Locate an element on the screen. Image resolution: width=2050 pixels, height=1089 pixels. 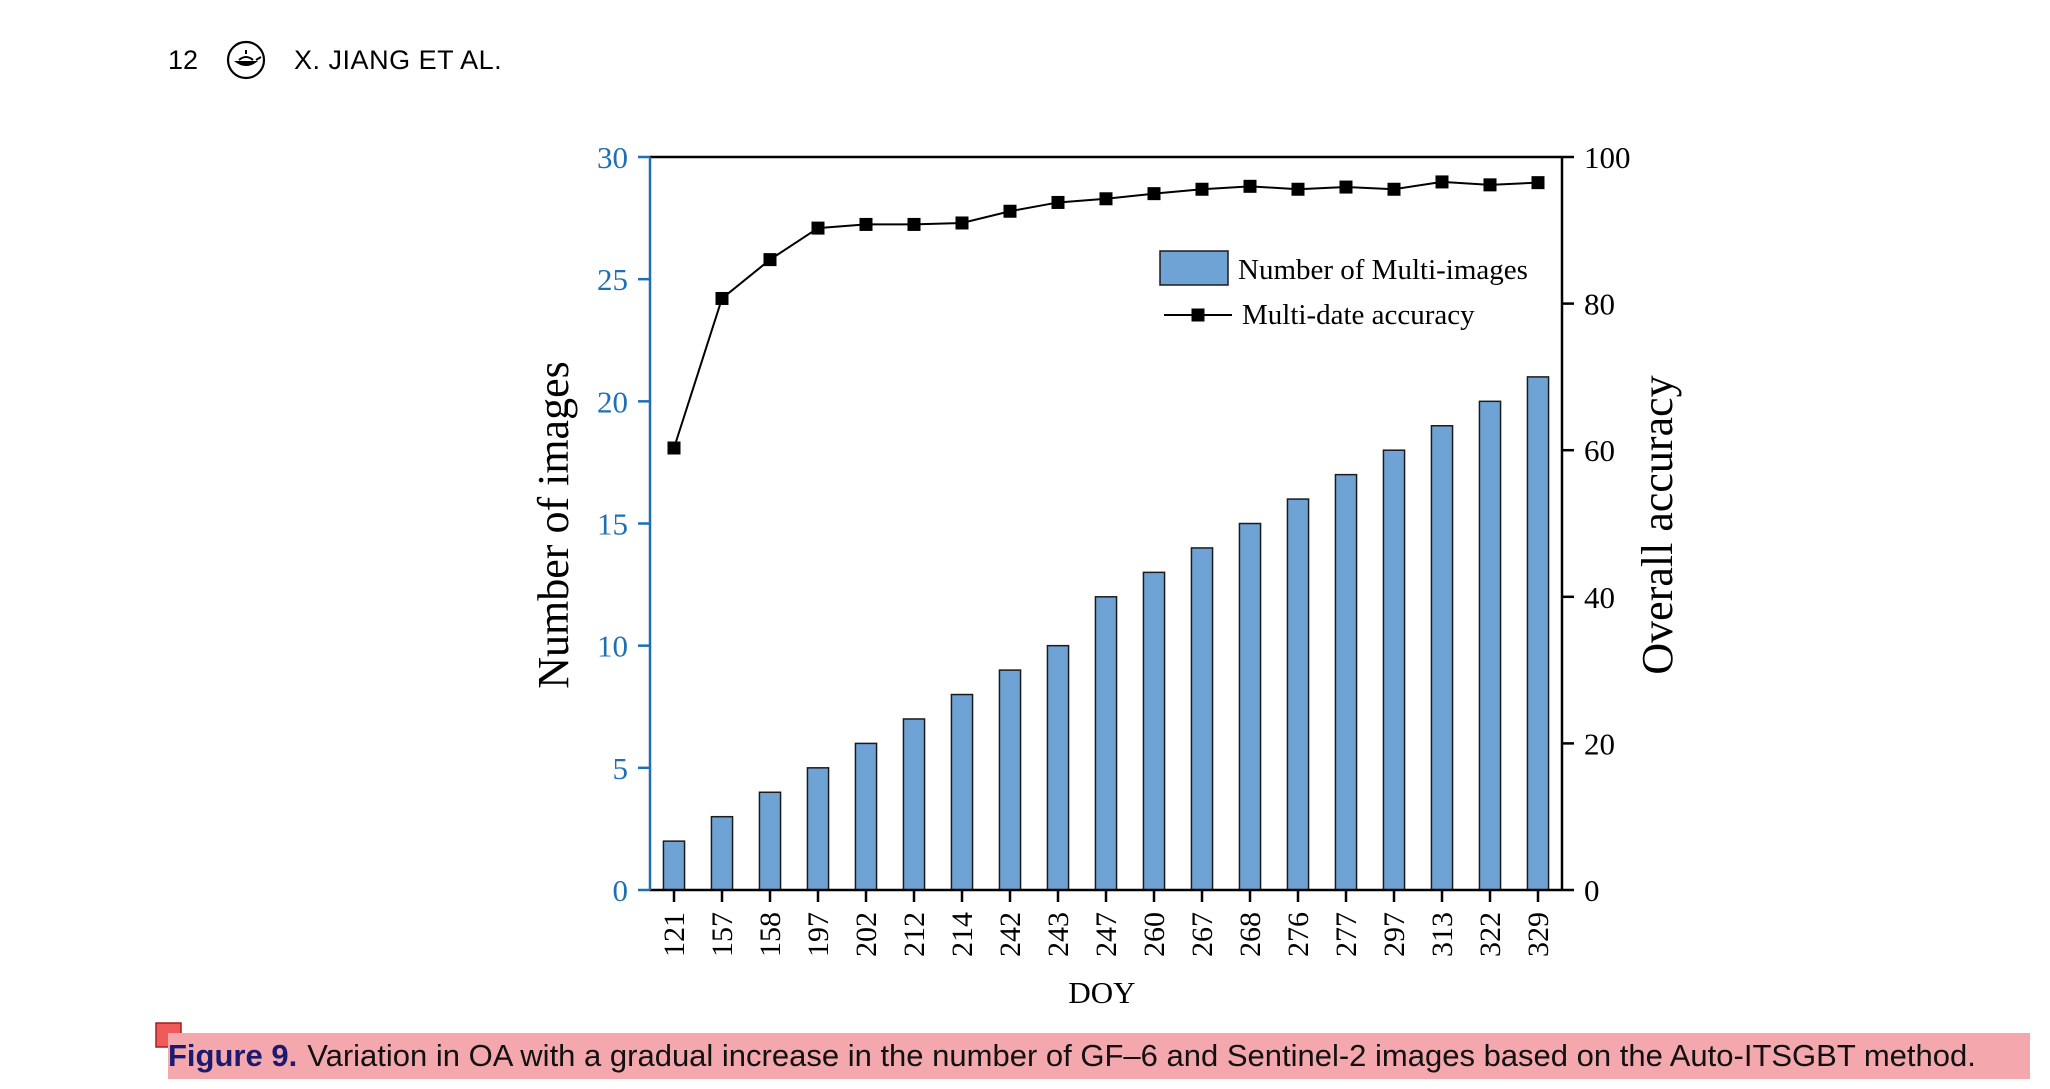
x-tick-label-121: 121 is located at coordinates (674, 934).